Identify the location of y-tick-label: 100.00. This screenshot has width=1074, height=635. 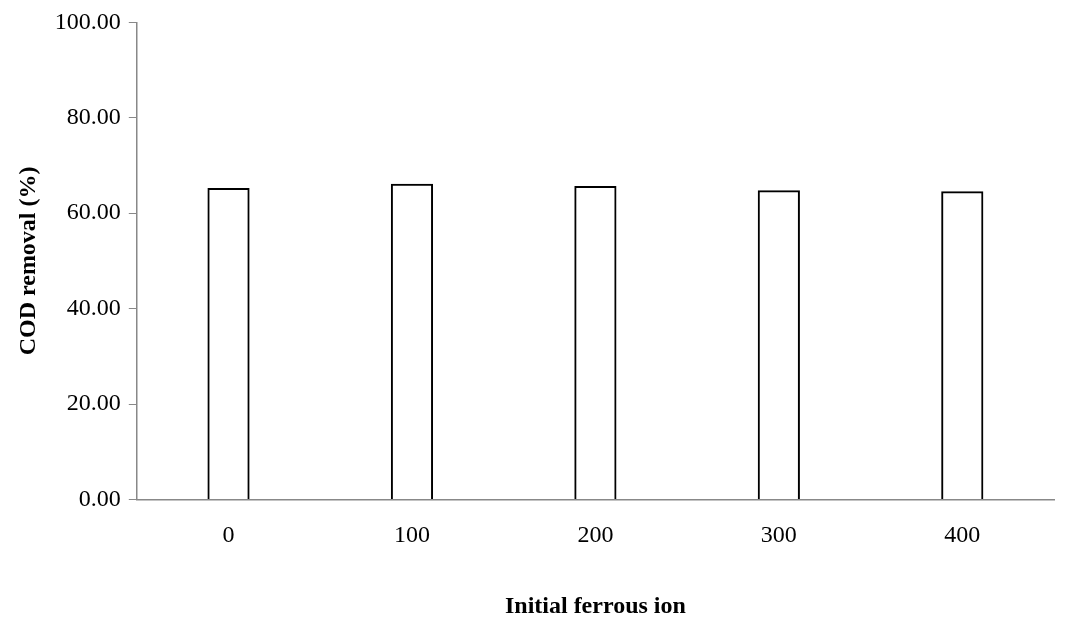
(87, 20).